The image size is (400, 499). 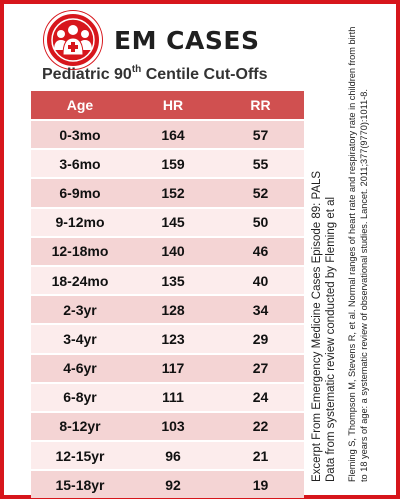 I want to click on age-cell: 3-6mo, so click(x=80, y=163).